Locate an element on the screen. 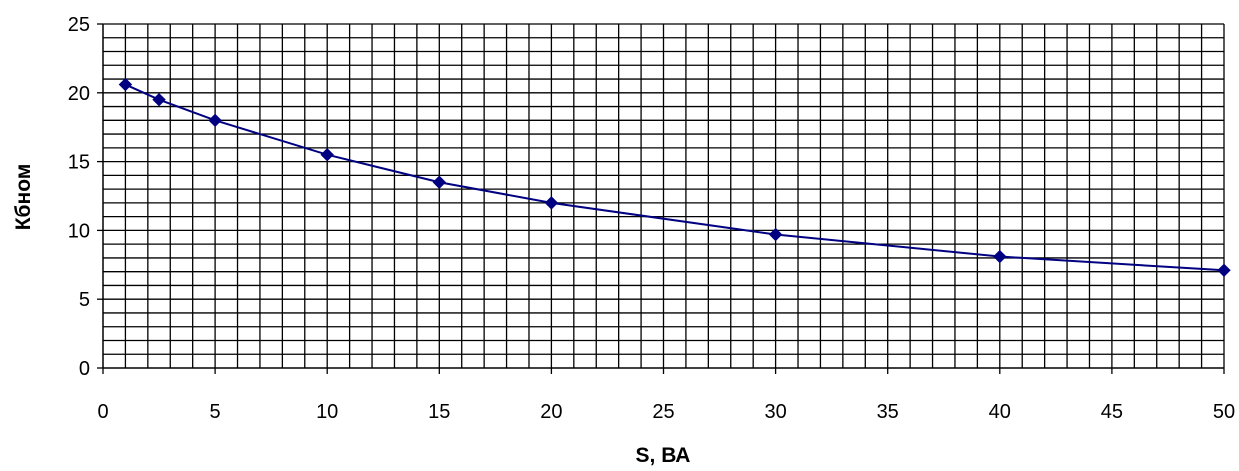 The image size is (1239, 471). y-tick-labels: 0 5 10 15 20 25 is located at coordinates (79, 197).